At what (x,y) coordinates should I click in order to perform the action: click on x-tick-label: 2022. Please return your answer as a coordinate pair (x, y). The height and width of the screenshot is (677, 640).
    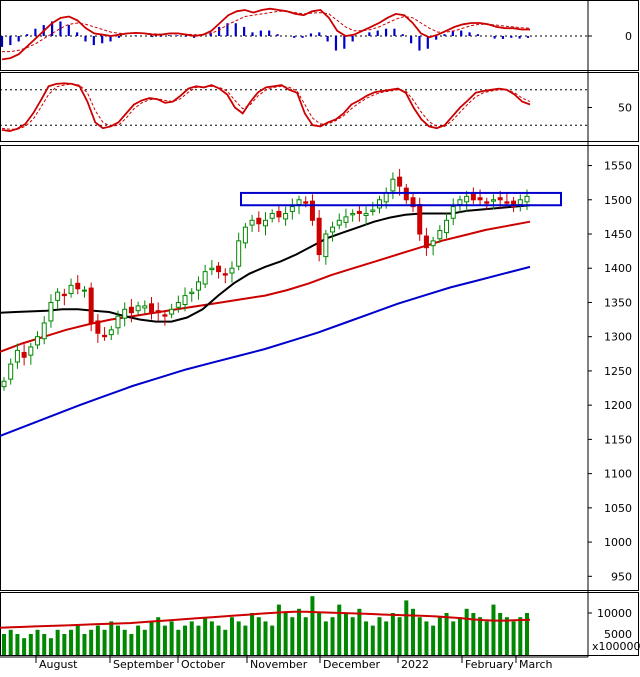
    Looking at the image, I should click on (415, 664).